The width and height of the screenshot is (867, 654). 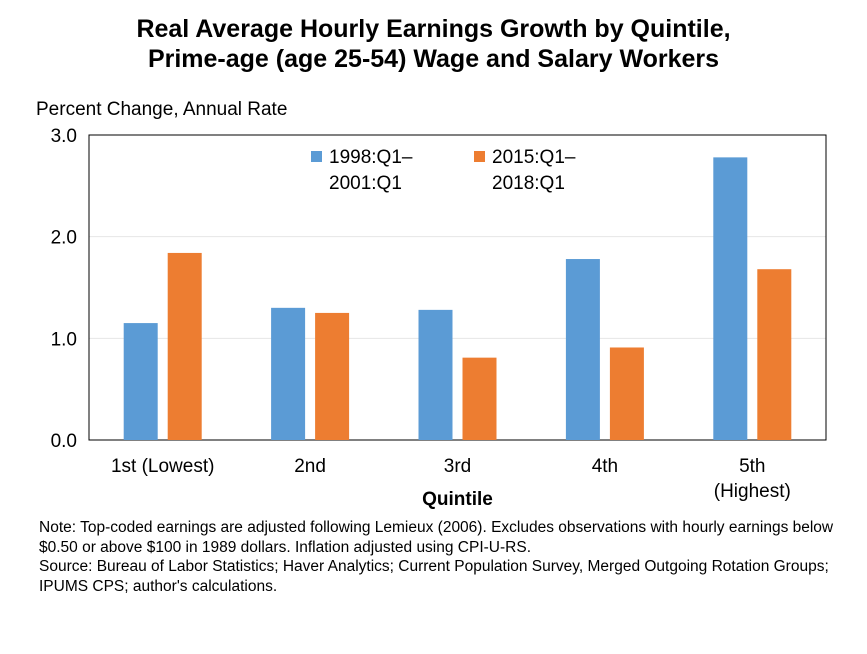 What do you see at coordinates (64, 441) in the screenshot?
I see `y-tick-label: 0.0` at bounding box center [64, 441].